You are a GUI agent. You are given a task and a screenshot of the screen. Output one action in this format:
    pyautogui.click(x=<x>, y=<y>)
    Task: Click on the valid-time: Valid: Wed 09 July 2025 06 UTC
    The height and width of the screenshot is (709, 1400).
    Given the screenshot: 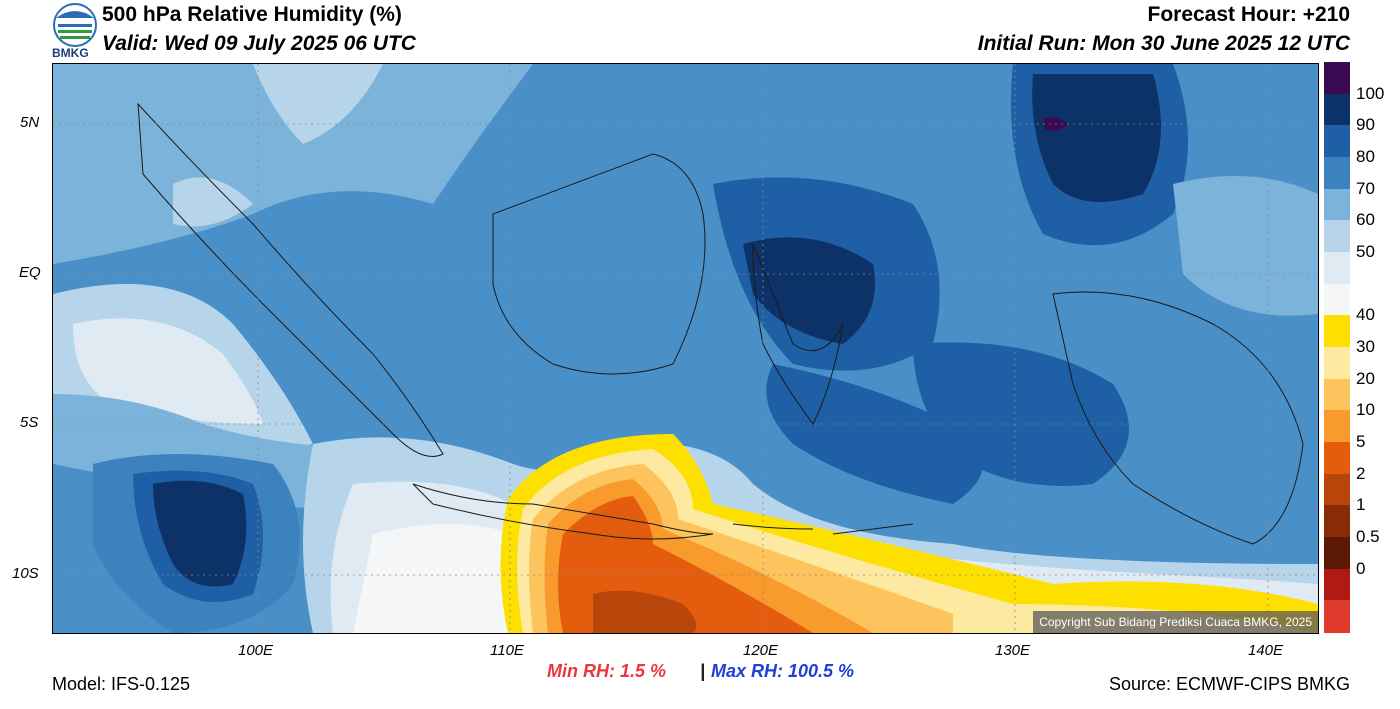 What is the action you would take?
    pyautogui.click(x=259, y=43)
    